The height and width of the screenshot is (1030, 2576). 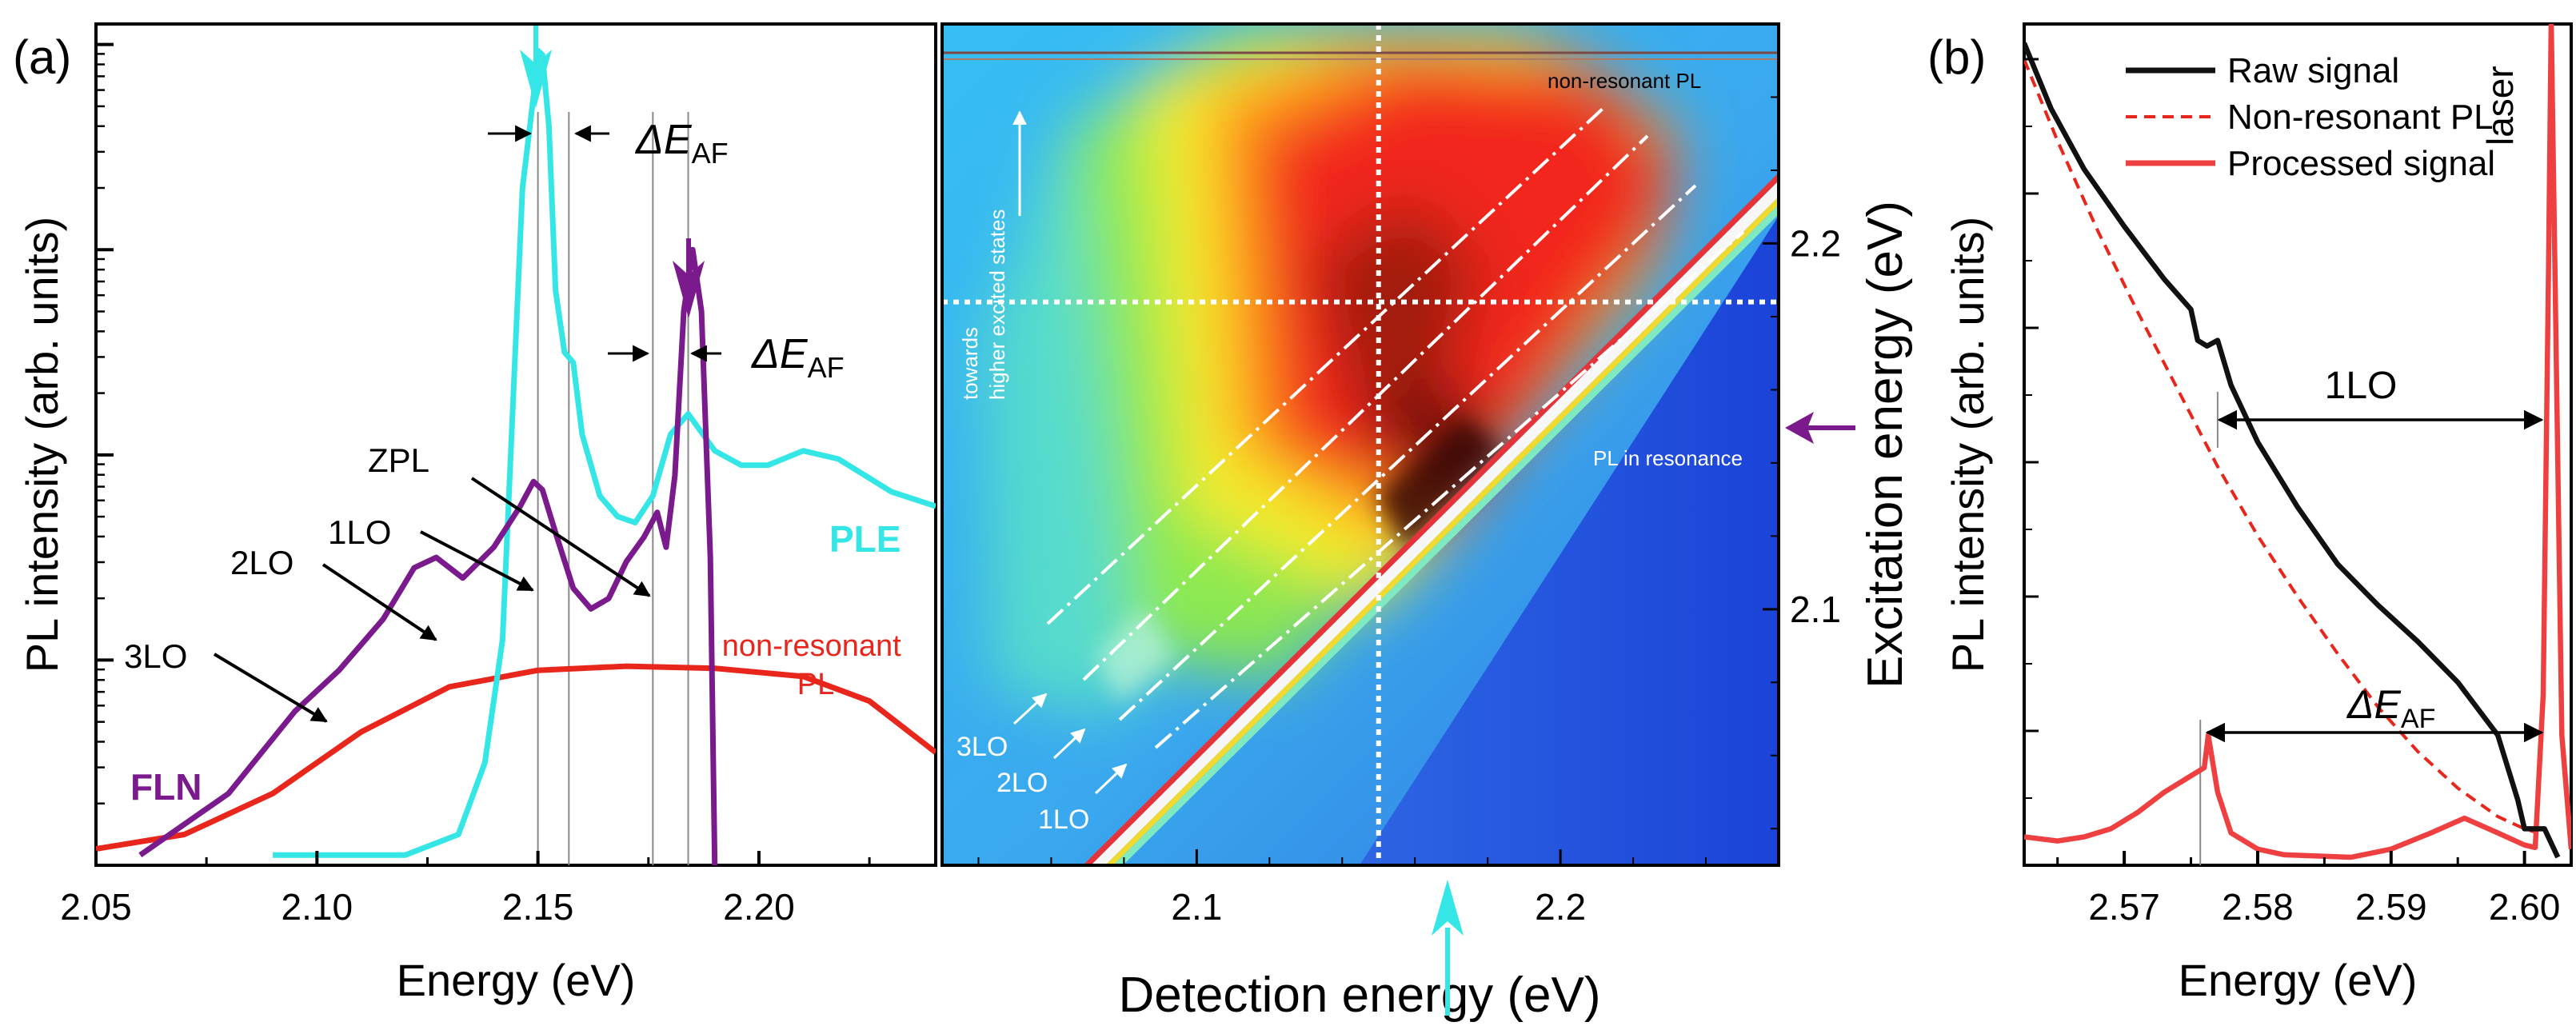 I want to click on panel-a-marker-lines, so click(x=613, y=488).